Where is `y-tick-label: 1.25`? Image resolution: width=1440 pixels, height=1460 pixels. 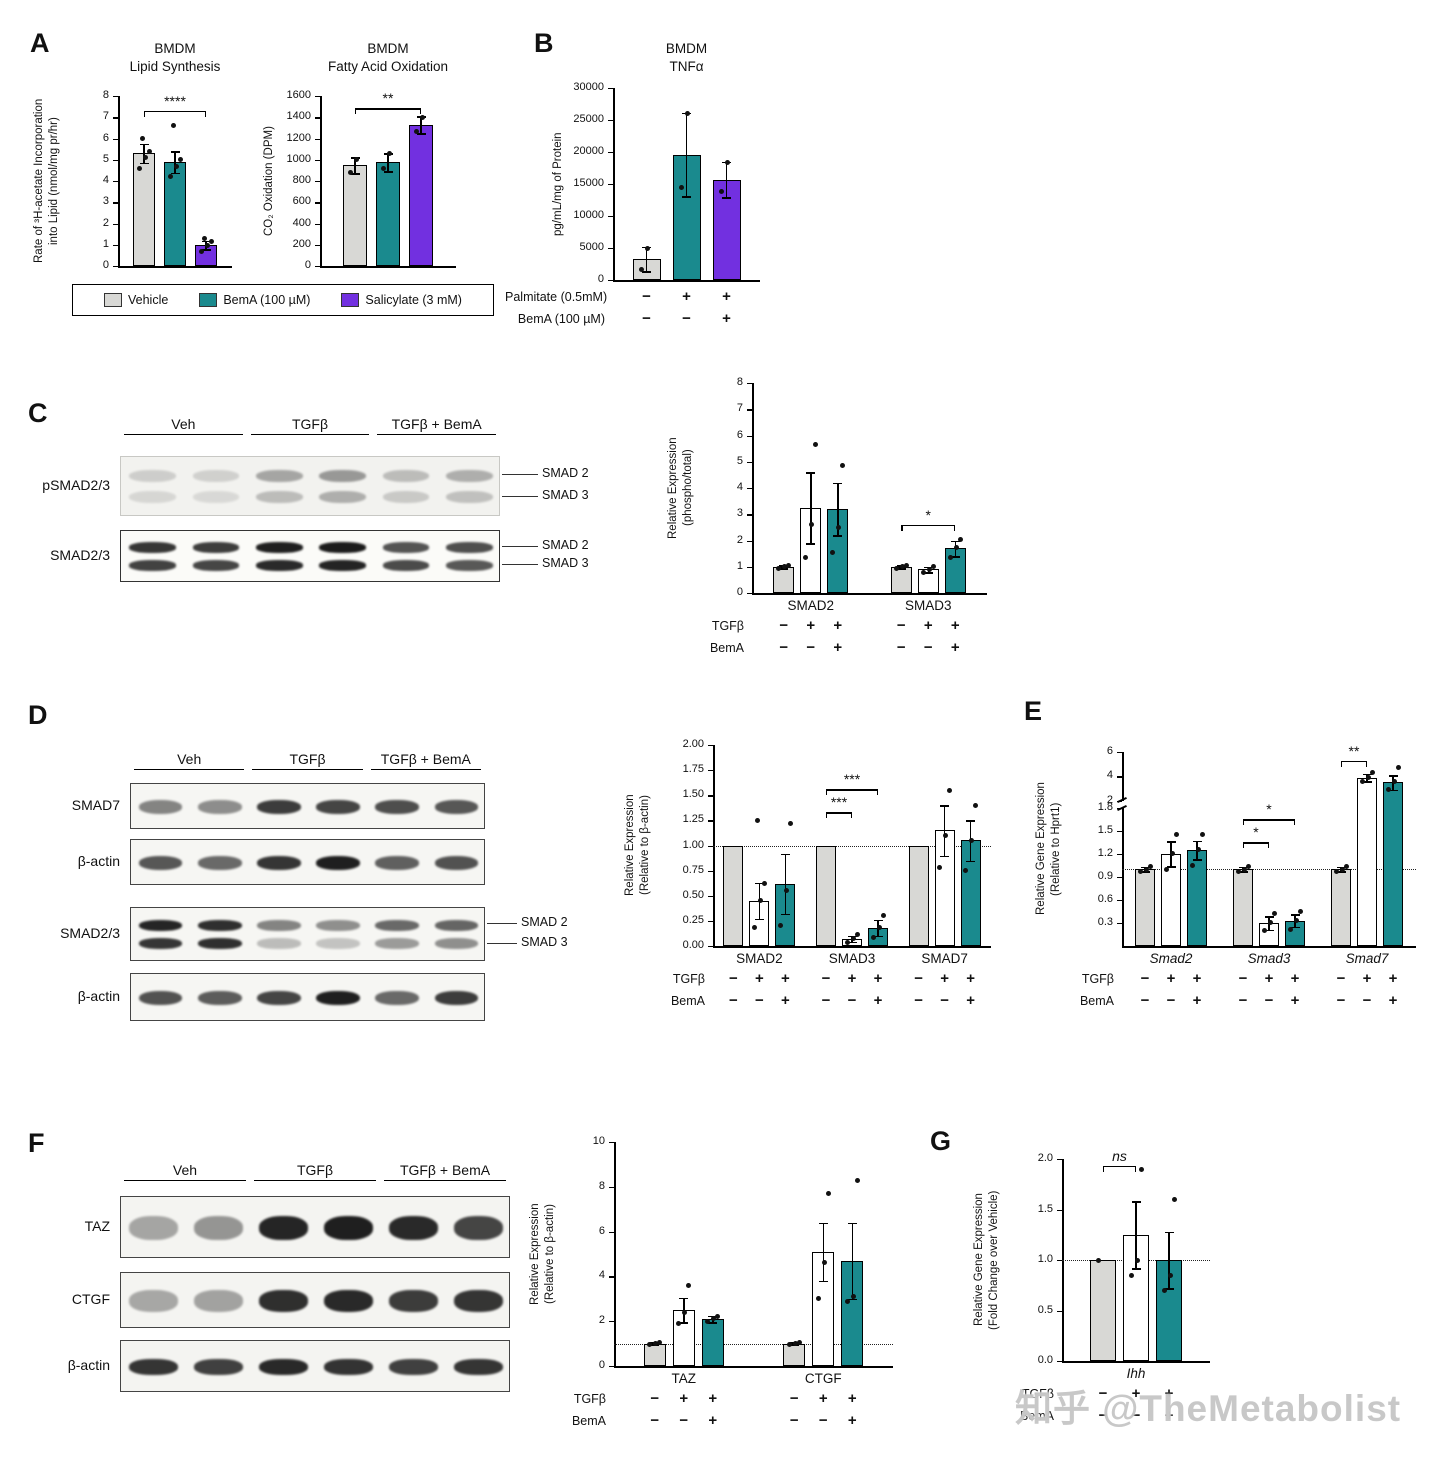
y-tick-label: 1.25 is located at coordinates (693, 819).